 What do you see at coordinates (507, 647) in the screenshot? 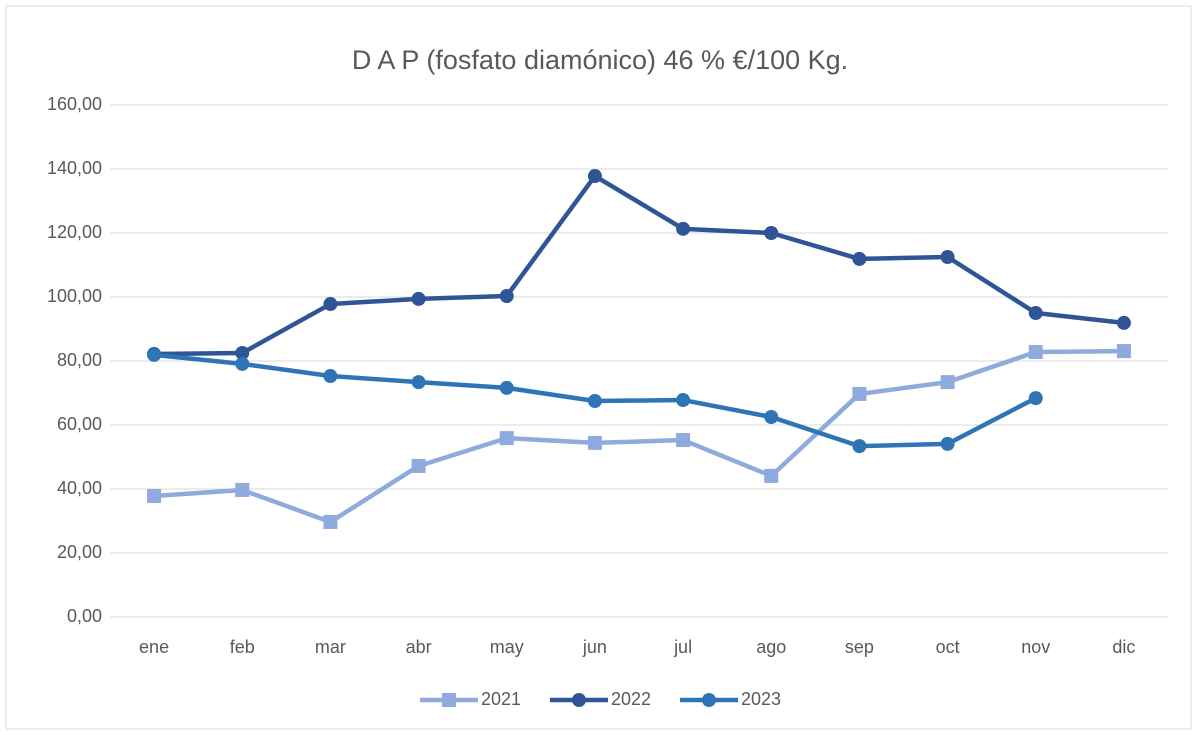
I see `x-tick-label: may` at bounding box center [507, 647].